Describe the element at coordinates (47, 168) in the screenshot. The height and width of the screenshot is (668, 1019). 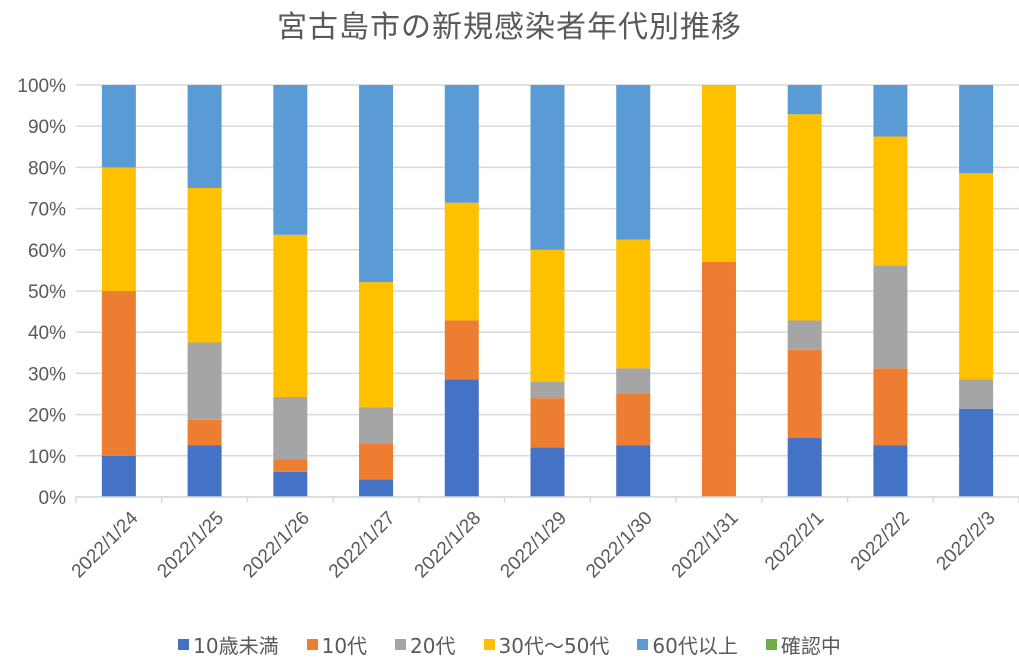
I see `y-tick-label: 80%` at that location.